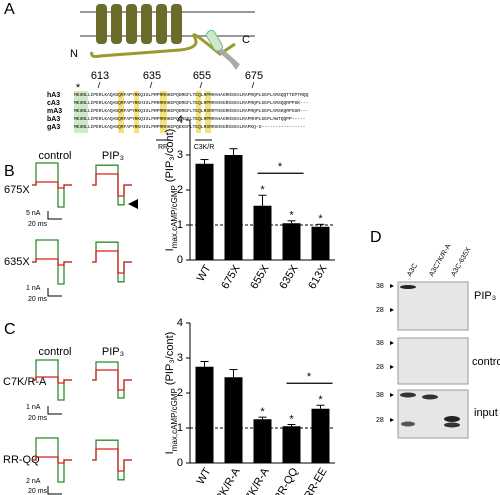 The image size is (500, 495). Describe the element at coordinates (53, 119) in the screenshot. I see `sequence-name: bA3` at that location.